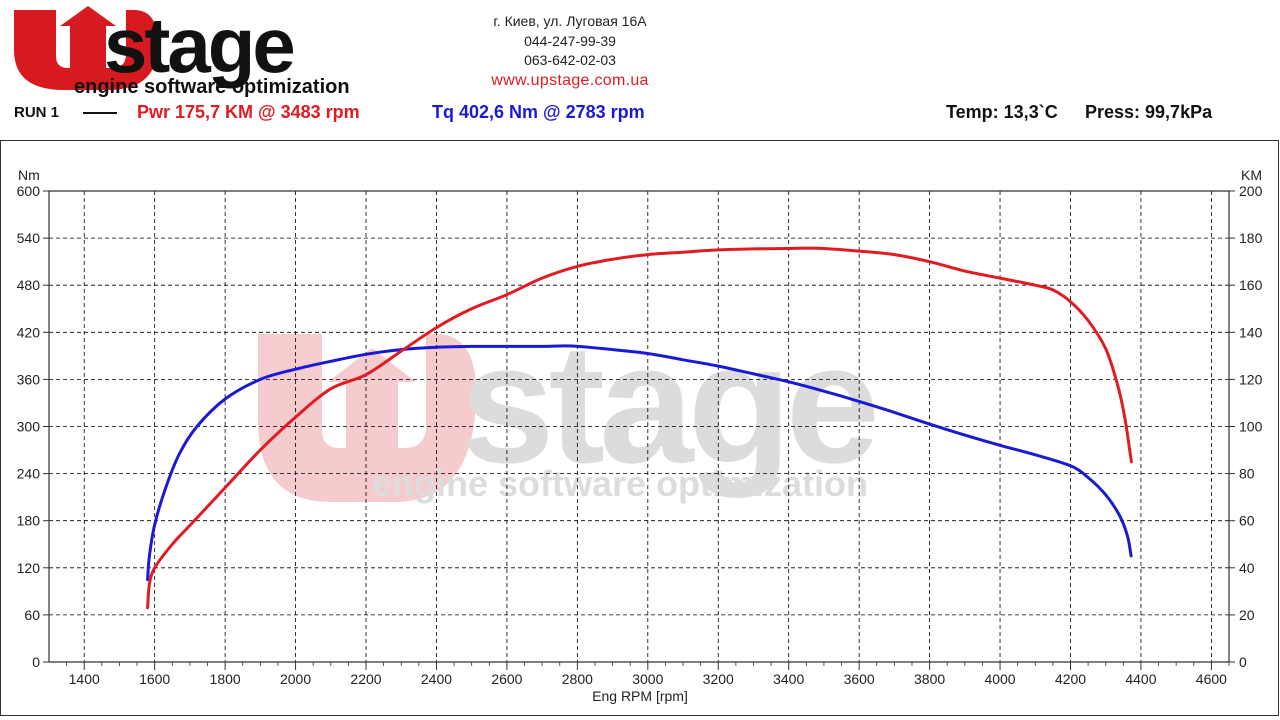  What do you see at coordinates (212, 87) in the screenshot?
I see `logo-tagline: engine software optimization` at bounding box center [212, 87].